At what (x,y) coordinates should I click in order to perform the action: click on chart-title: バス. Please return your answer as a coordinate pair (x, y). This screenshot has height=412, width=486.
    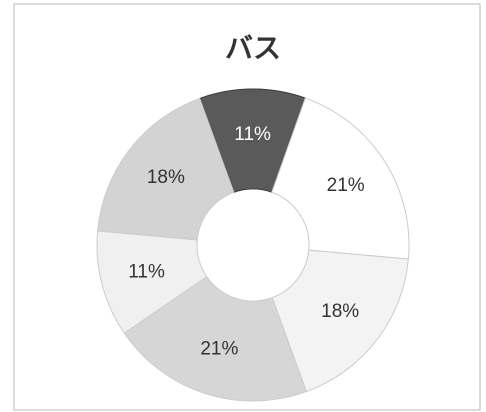
    Looking at the image, I should click on (253, 47).